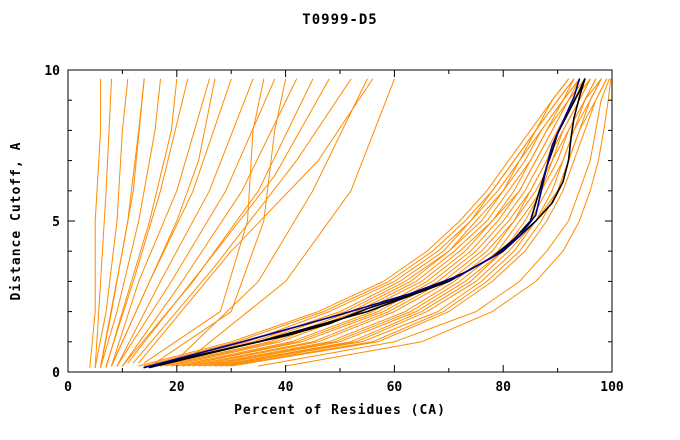 Image resolution: width=680 pixels, height=440 pixels. I want to click on y-tick-label: 5, so click(56, 222).